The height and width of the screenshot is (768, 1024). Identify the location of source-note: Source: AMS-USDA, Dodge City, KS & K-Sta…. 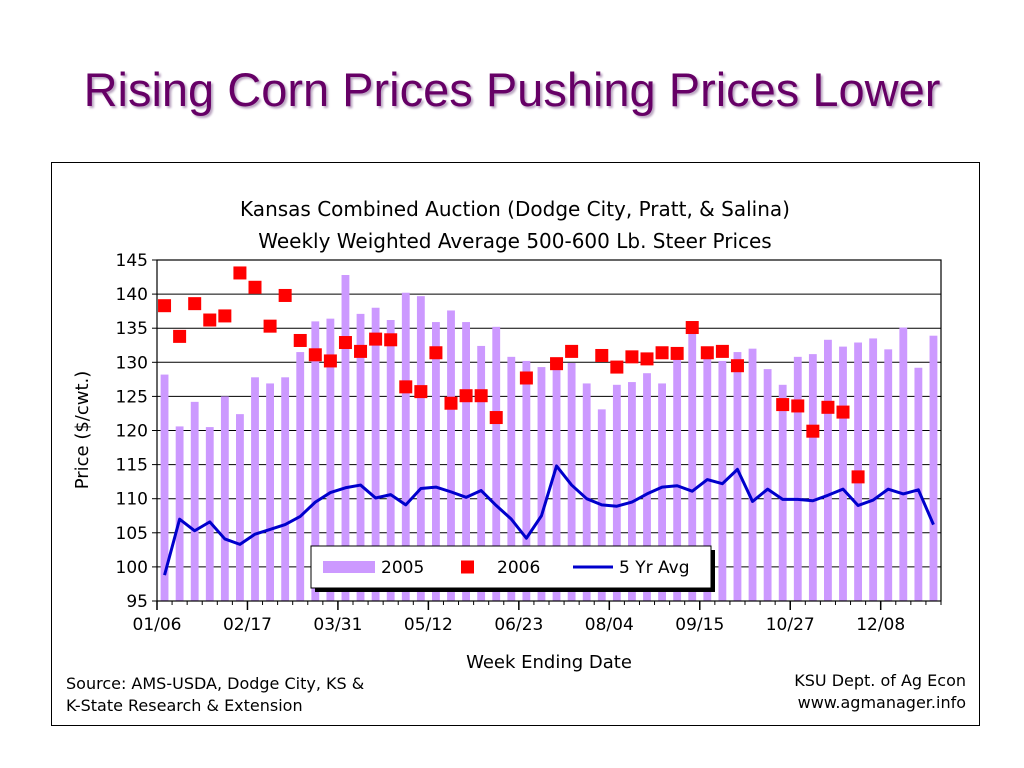
(215, 695).